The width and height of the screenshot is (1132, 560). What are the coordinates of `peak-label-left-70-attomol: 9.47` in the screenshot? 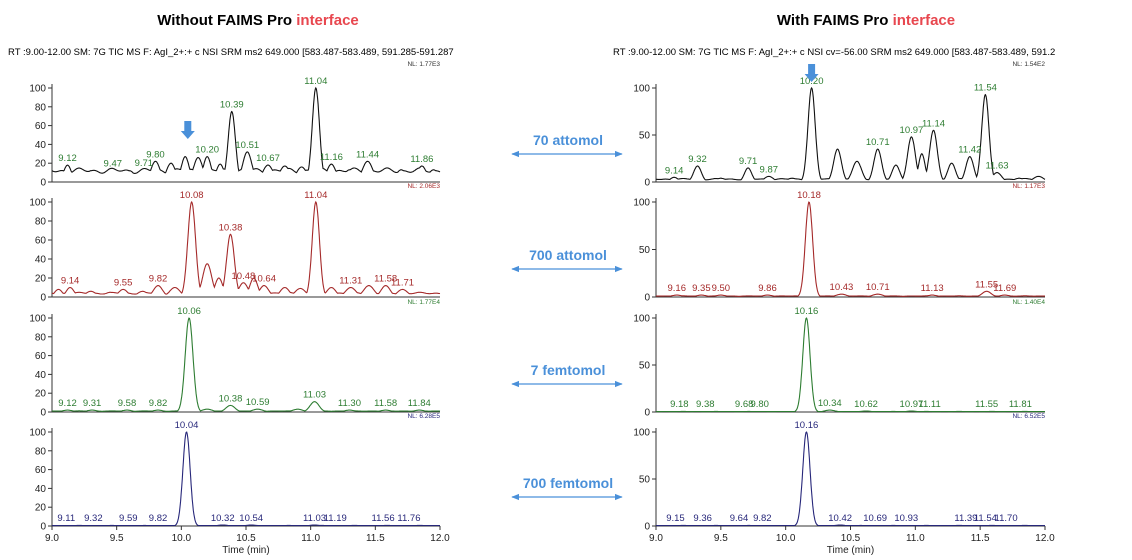 It's located at (113, 164).